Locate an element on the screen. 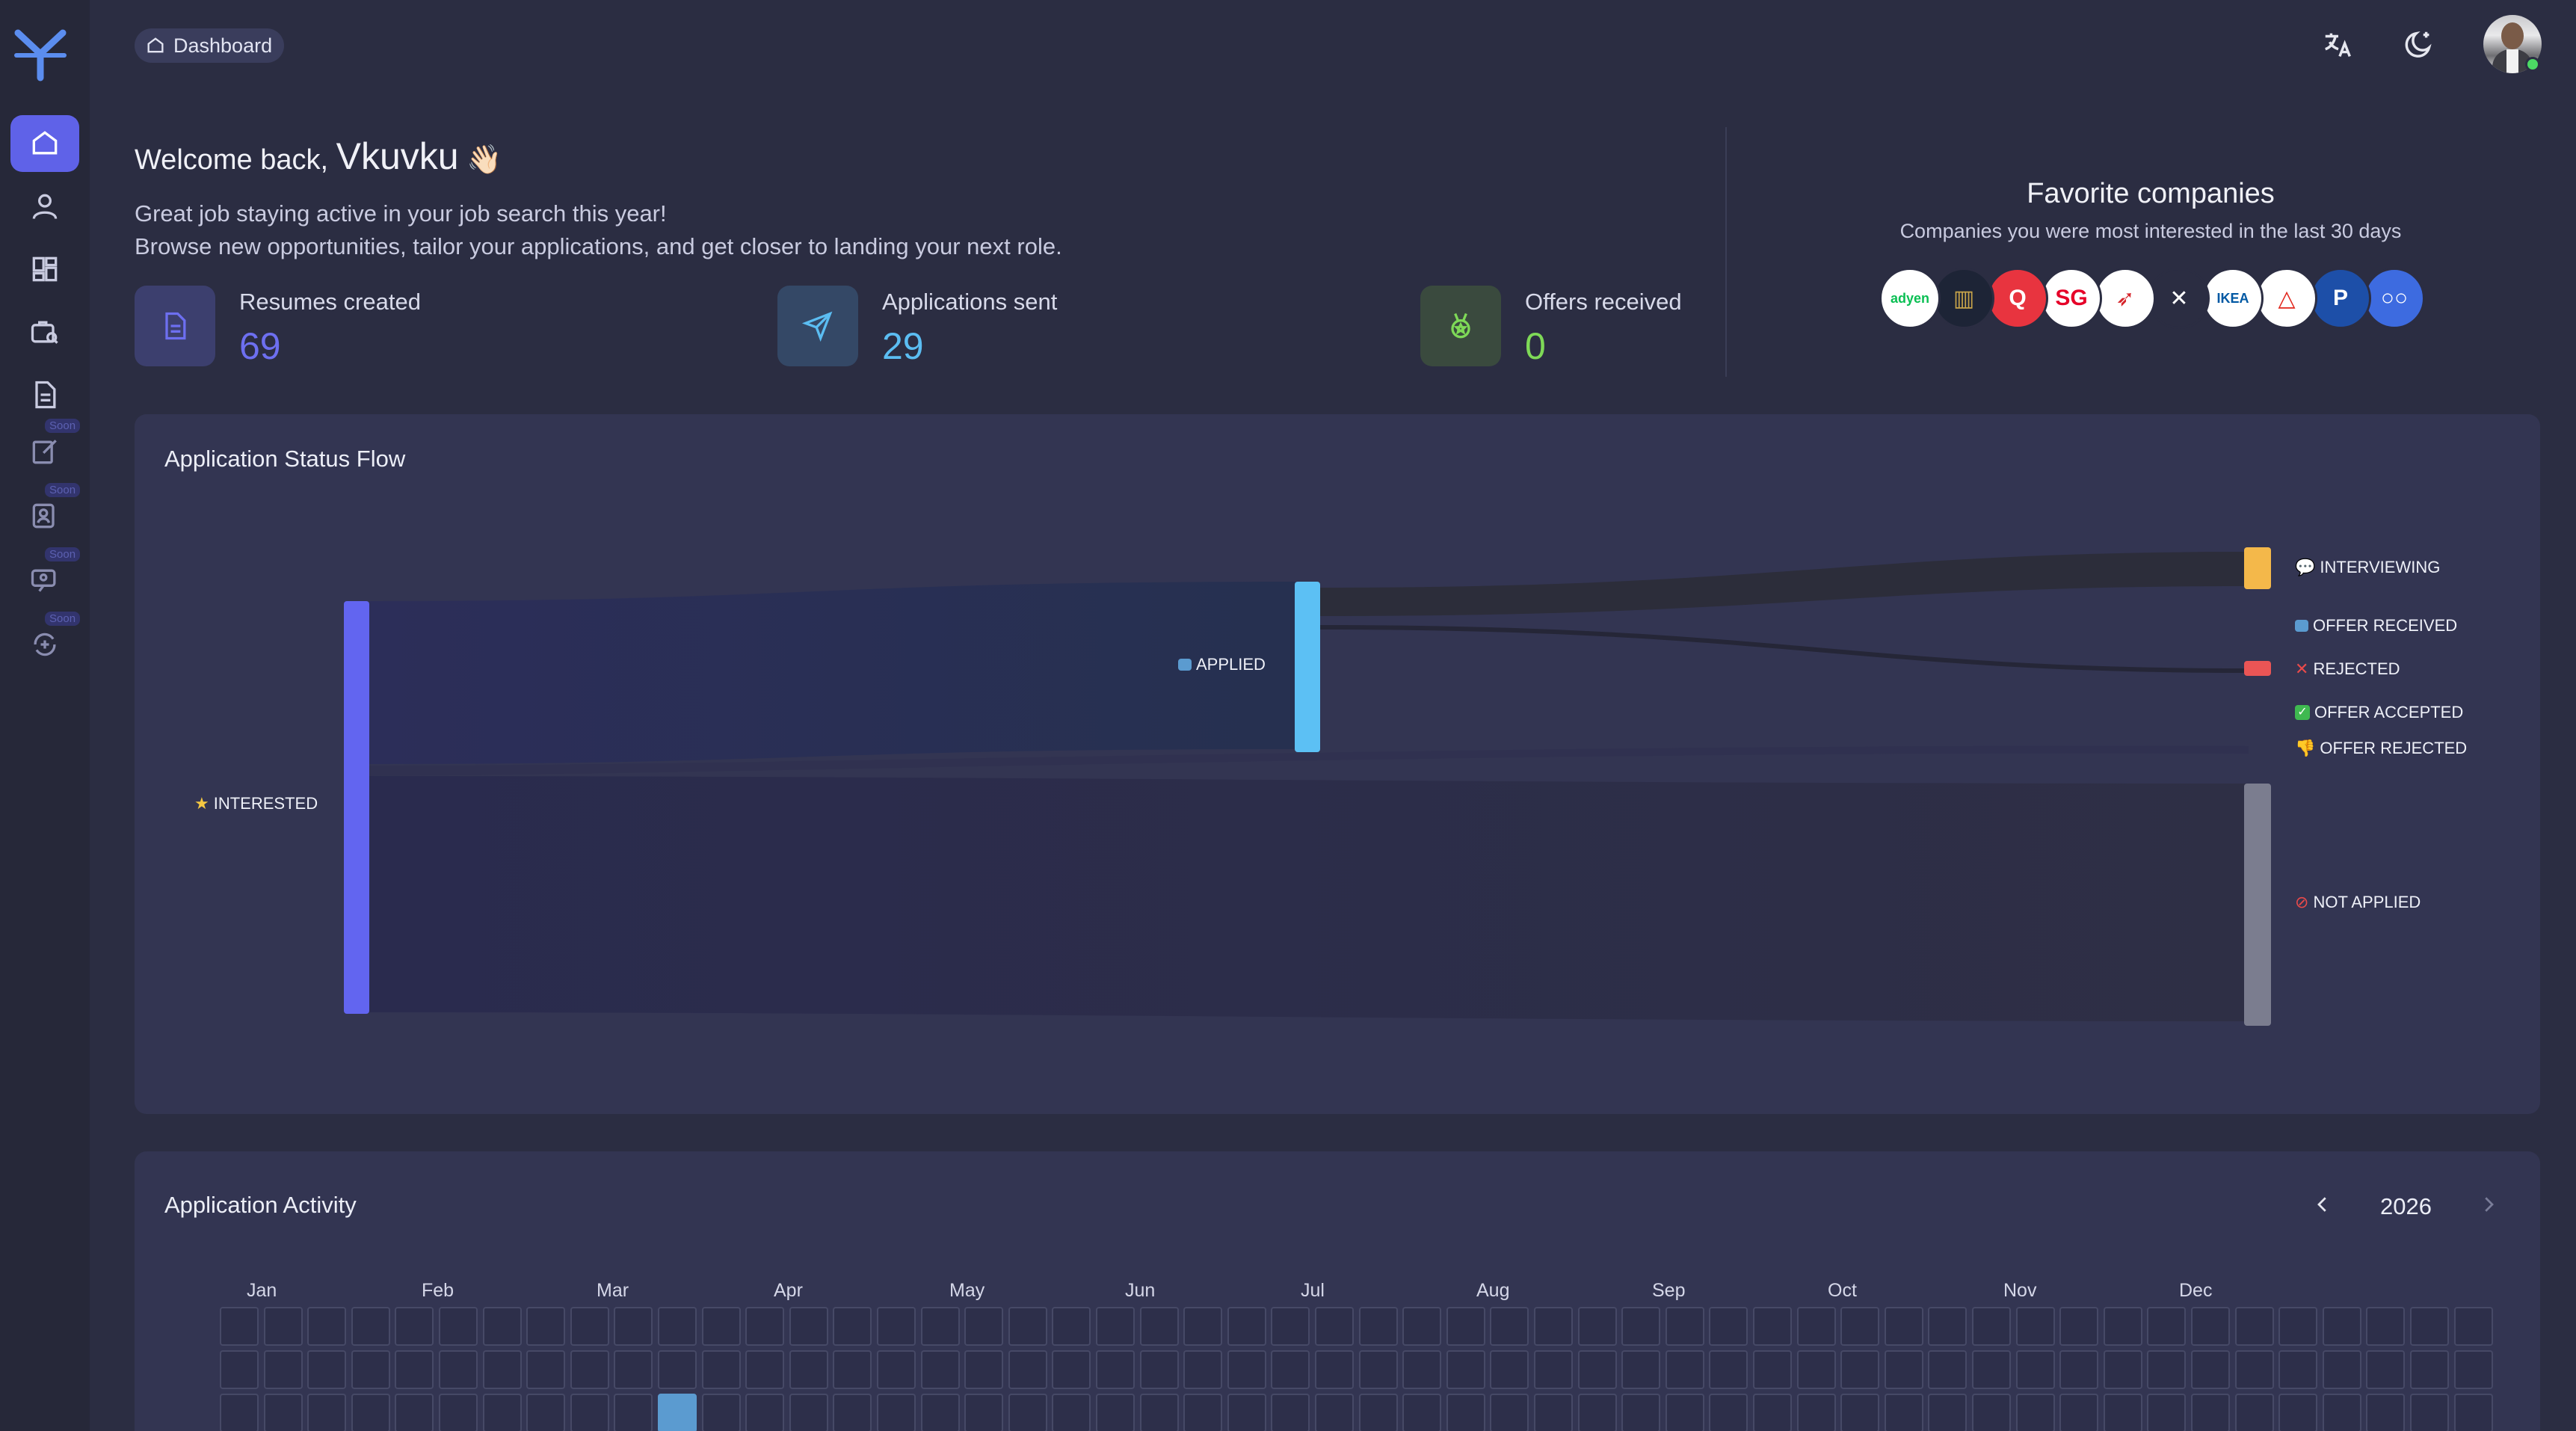 Image resolution: width=2576 pixels, height=1431 pixels. language-button is located at coordinates (2338, 44).